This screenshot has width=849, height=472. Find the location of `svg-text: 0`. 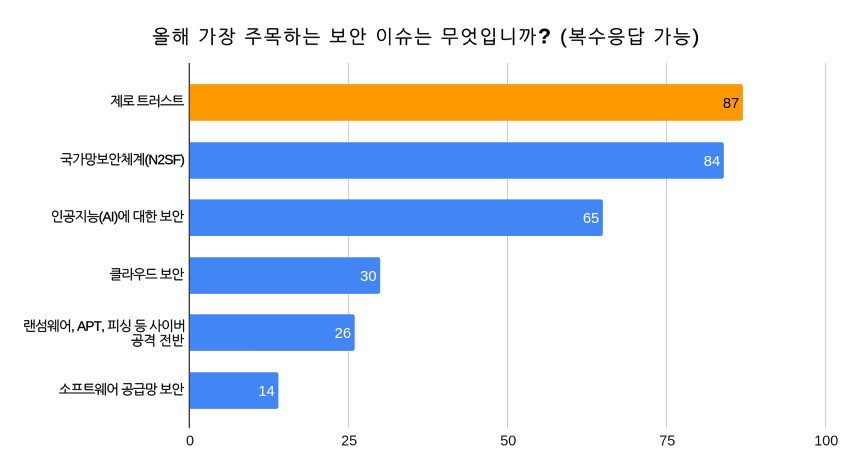

svg-text: 0 is located at coordinates (190, 442).